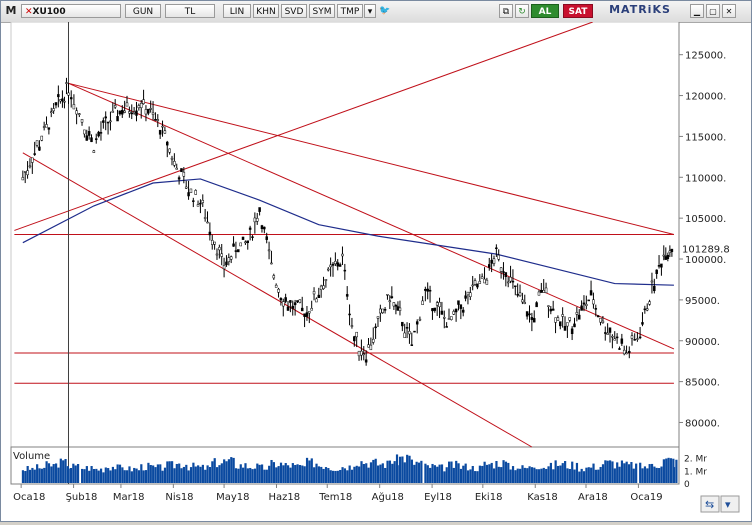 The width and height of the screenshot is (752, 525). What do you see at coordinates (713, 11) in the screenshot?
I see `maximize-icon: ▢` at bounding box center [713, 11].